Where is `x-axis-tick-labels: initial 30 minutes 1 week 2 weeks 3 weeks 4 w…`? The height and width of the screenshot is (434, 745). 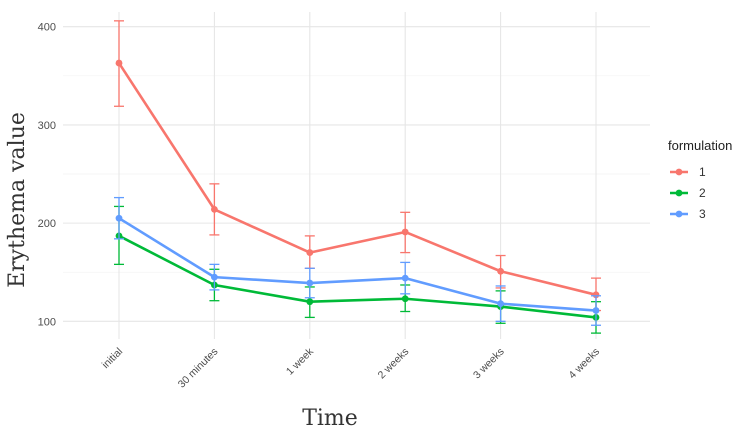 x-axis-tick-labels: initial 30 minutes 1 week 2 weeks 3 weeks 4 w… is located at coordinates (351, 367).